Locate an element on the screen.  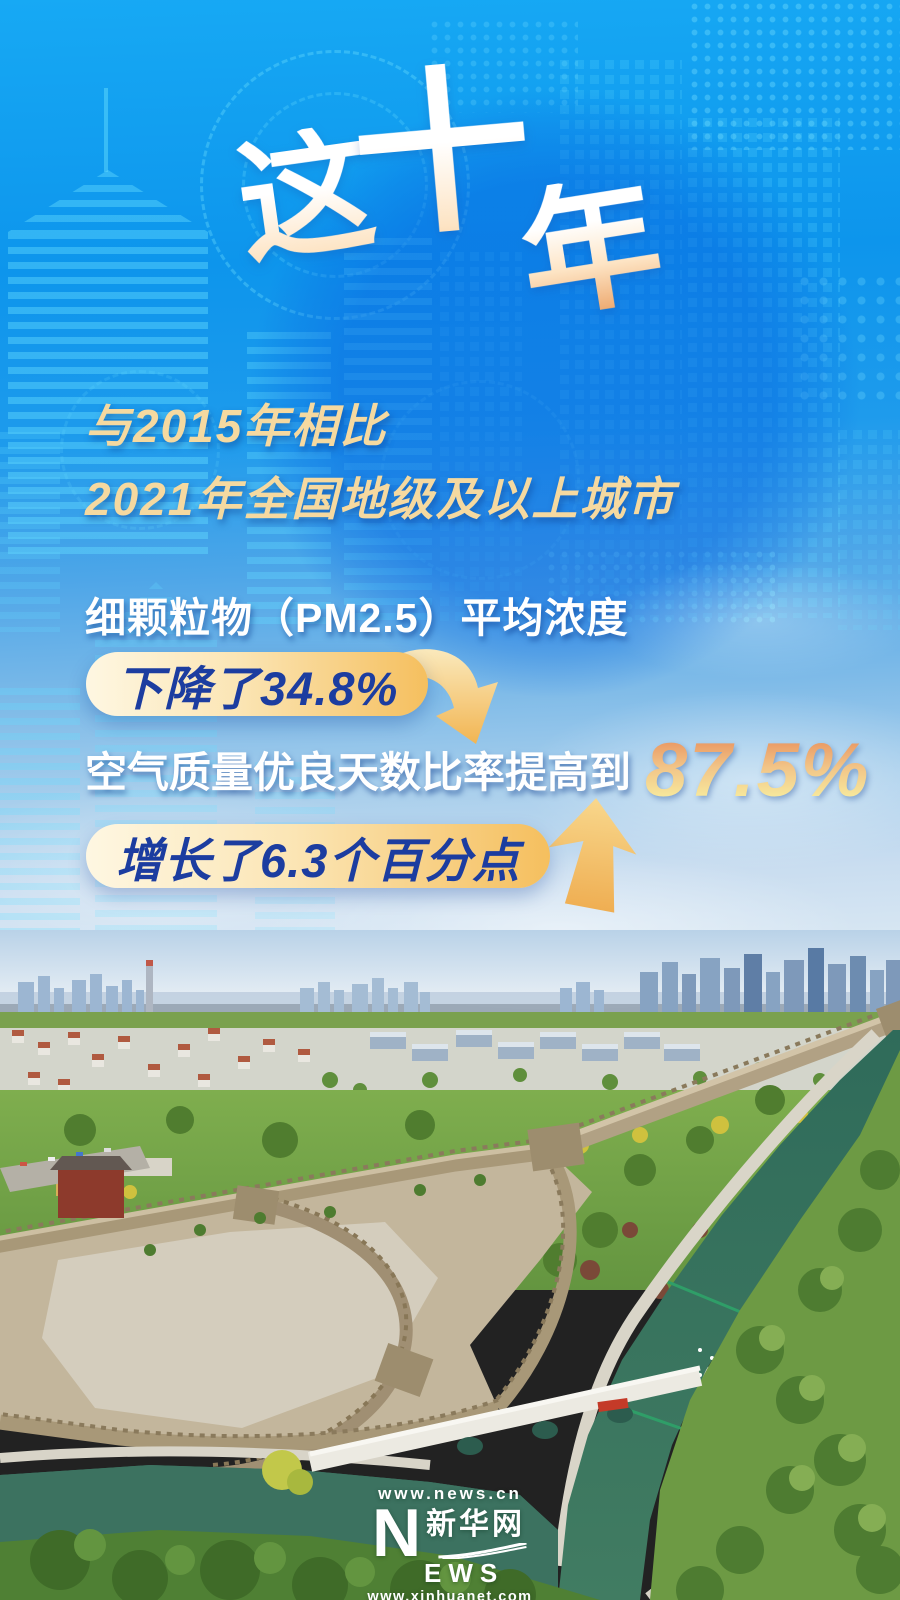
red-boat is located at coordinates (613, 1405).